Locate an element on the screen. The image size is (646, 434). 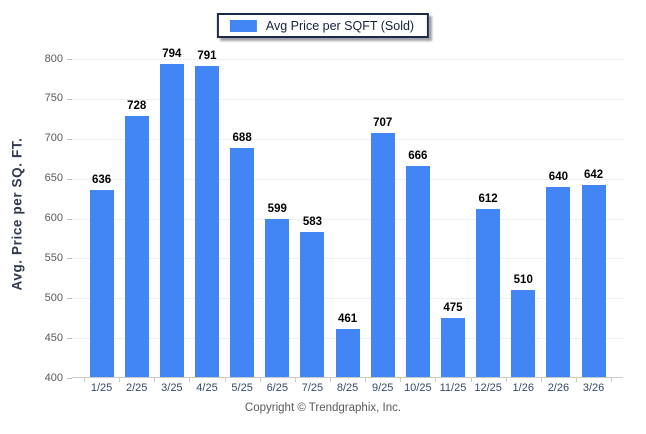
bar-value-label: 636 is located at coordinates (101, 179).